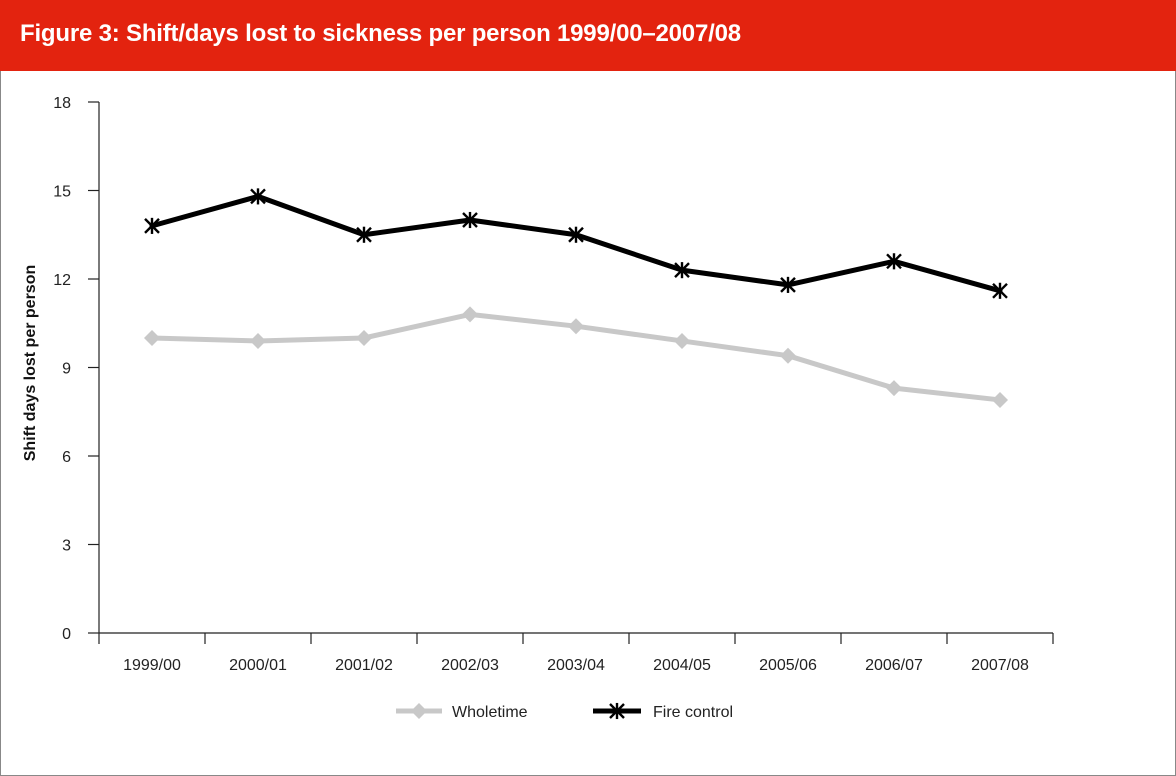 This screenshot has height=776, width=1176. Describe the element at coordinates (1000, 665) in the screenshot. I see `x-tick-label: 2007/08` at that location.